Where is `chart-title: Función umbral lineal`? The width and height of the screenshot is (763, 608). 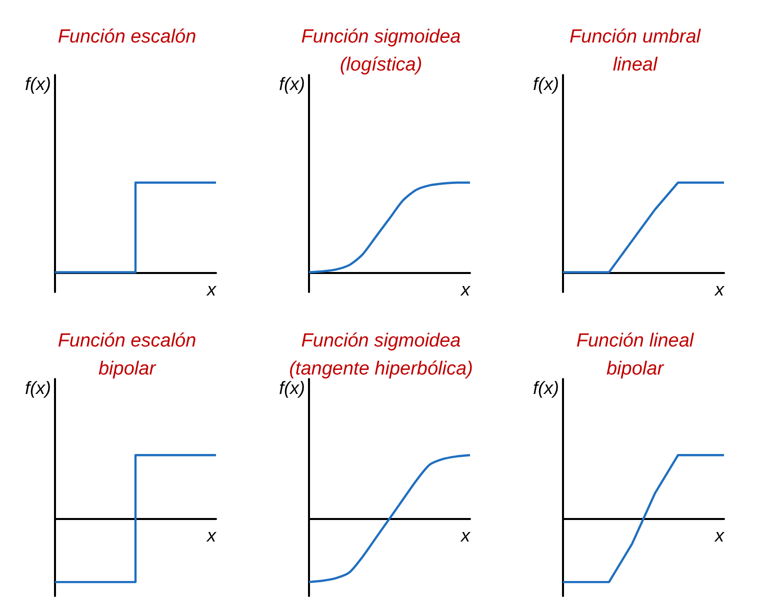 chart-title: Función umbral lineal is located at coordinates (636, 51).